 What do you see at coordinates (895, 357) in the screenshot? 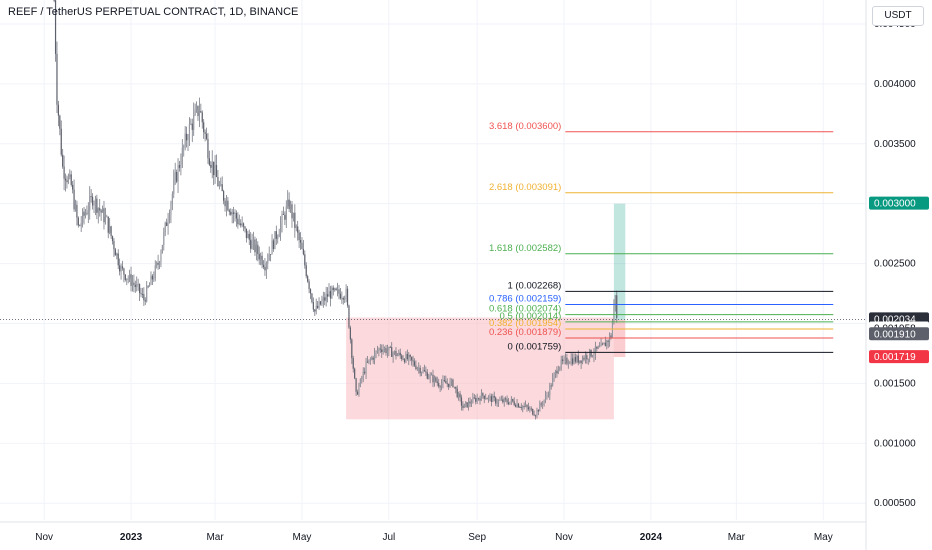
I see `price-tag-text: 0.001719` at bounding box center [895, 357].